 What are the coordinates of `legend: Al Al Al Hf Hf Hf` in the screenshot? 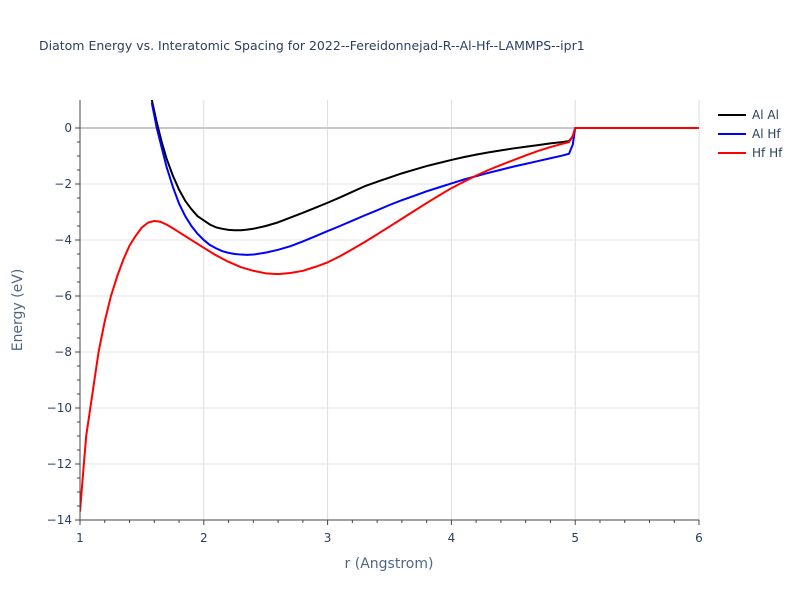 It's located at (750, 134).